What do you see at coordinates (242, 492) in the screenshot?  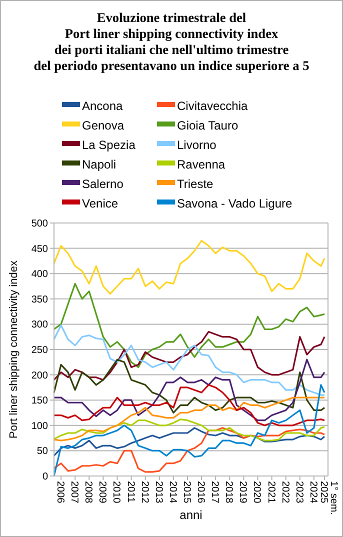 I see `x-tick-label: 2019` at bounding box center [242, 492].